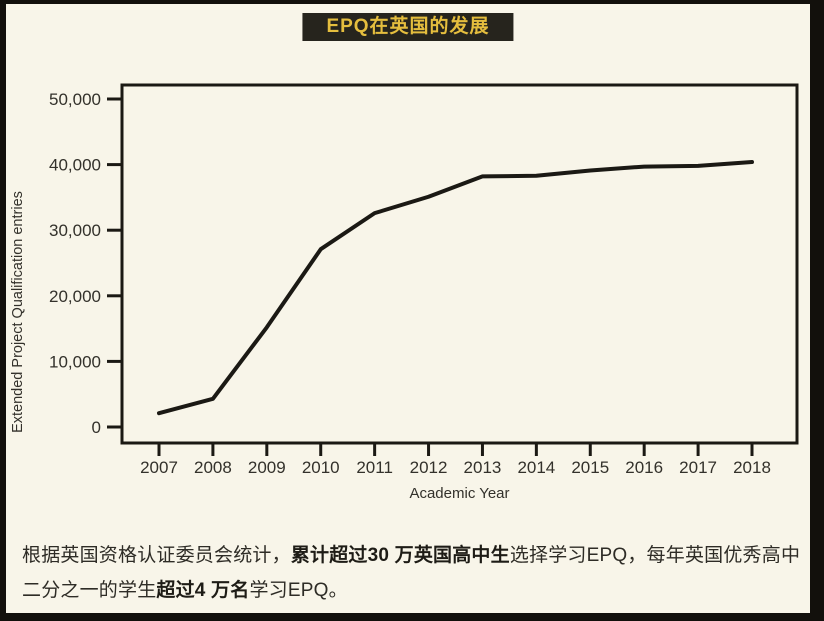 The image size is (824, 621). Describe the element at coordinates (411, 573) in the screenshot. I see `caption-segment: 选择学习EPQ，每年英国优秀高中二分之一的学生` at that location.